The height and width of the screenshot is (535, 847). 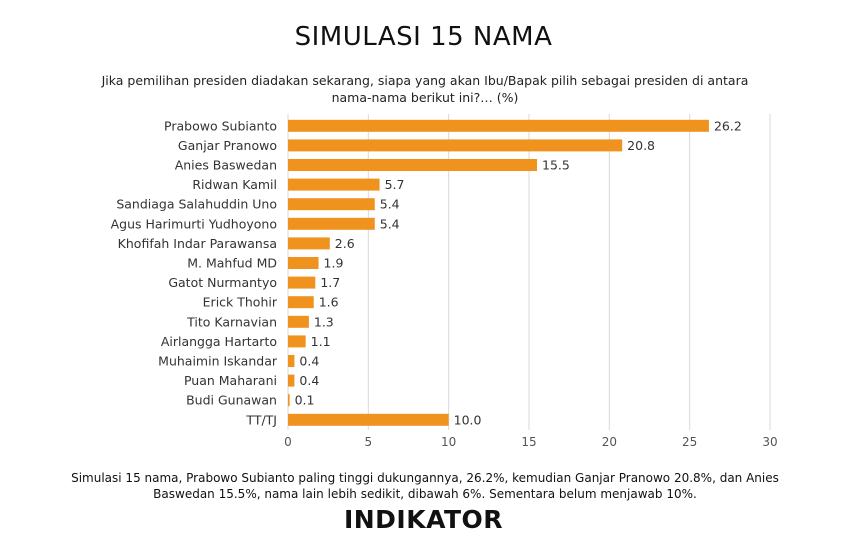 What do you see at coordinates (230, 380) in the screenshot?
I see `category-label: Puan Maharani` at bounding box center [230, 380].